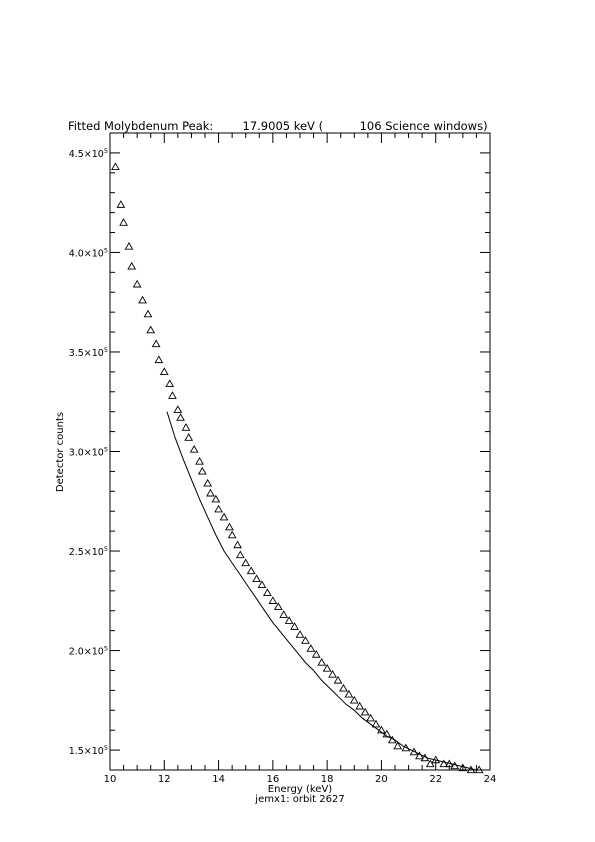  Describe the element at coordinates (88, 352) in the screenshot. I see `y-tick-label: 3.5×10⁵` at that location.